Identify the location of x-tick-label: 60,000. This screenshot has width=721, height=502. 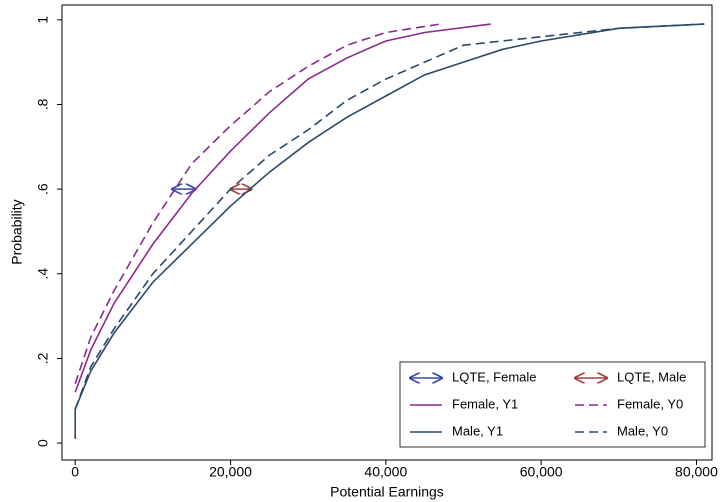
(541, 472).